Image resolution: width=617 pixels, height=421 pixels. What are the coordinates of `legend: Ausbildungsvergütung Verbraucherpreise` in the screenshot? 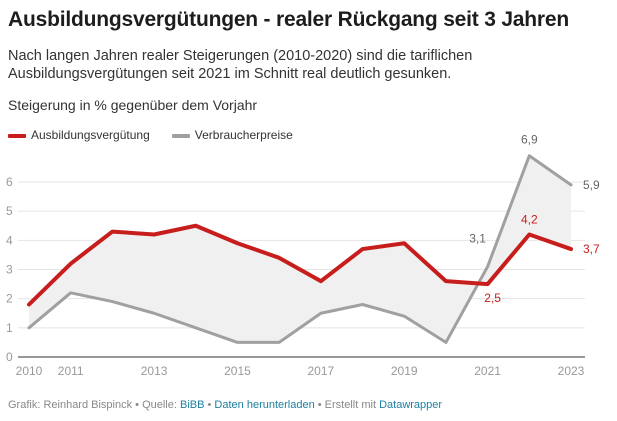 It's located at (150, 135).